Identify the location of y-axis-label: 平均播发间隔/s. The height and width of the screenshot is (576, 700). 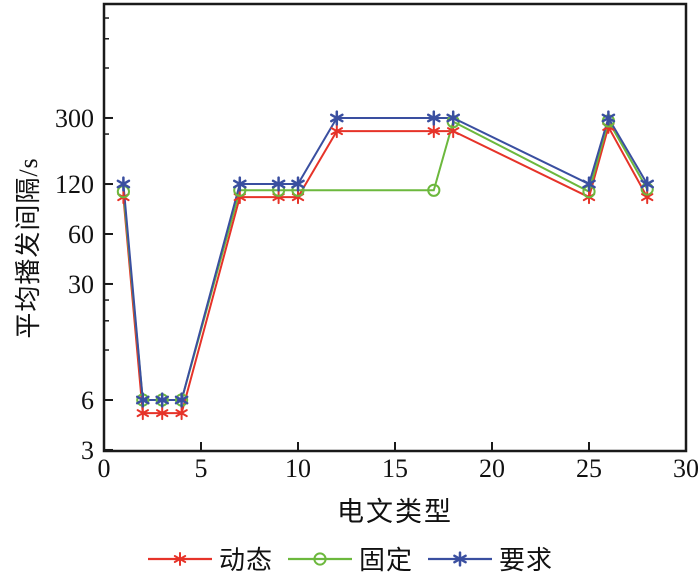
(28, 248).